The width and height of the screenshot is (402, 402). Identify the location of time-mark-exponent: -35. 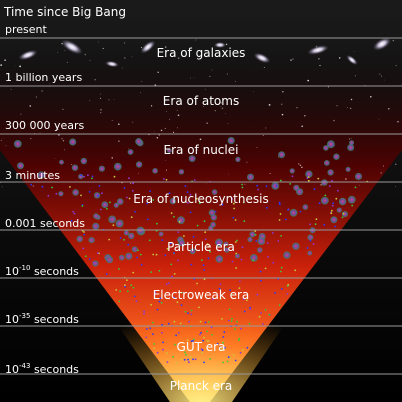
(25, 316).